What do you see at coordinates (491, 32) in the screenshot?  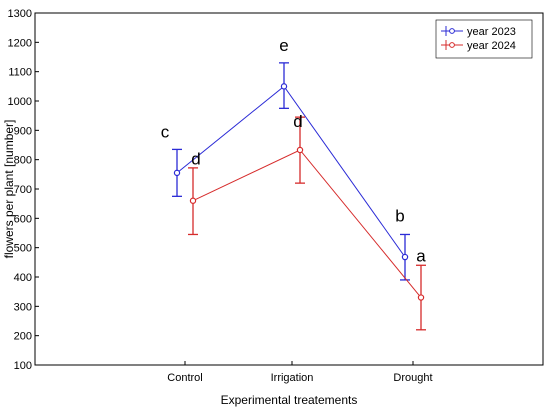 I see `legend-label: year 2023` at bounding box center [491, 32].